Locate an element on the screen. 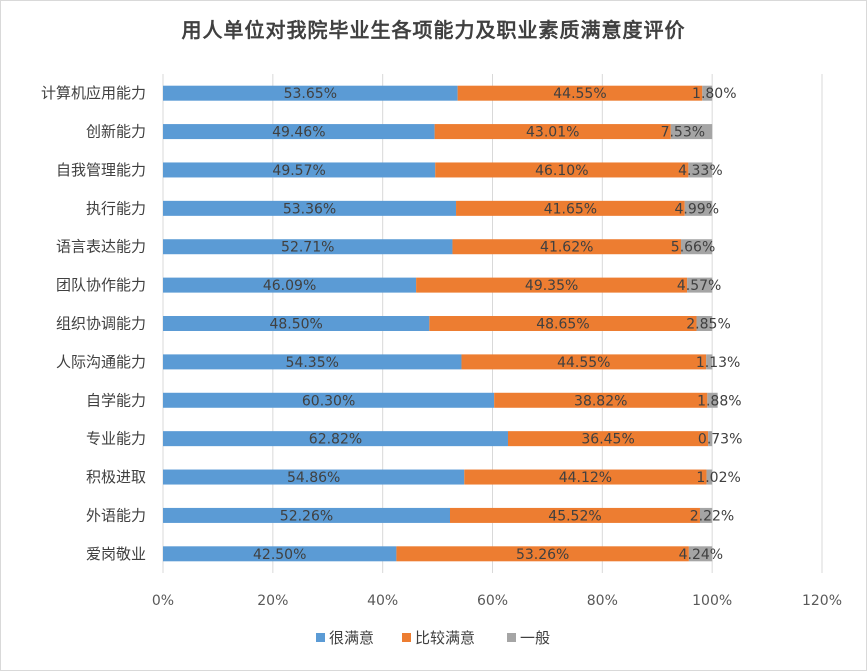 This screenshot has width=867, height=671. data-label: 5.66% is located at coordinates (693, 248).